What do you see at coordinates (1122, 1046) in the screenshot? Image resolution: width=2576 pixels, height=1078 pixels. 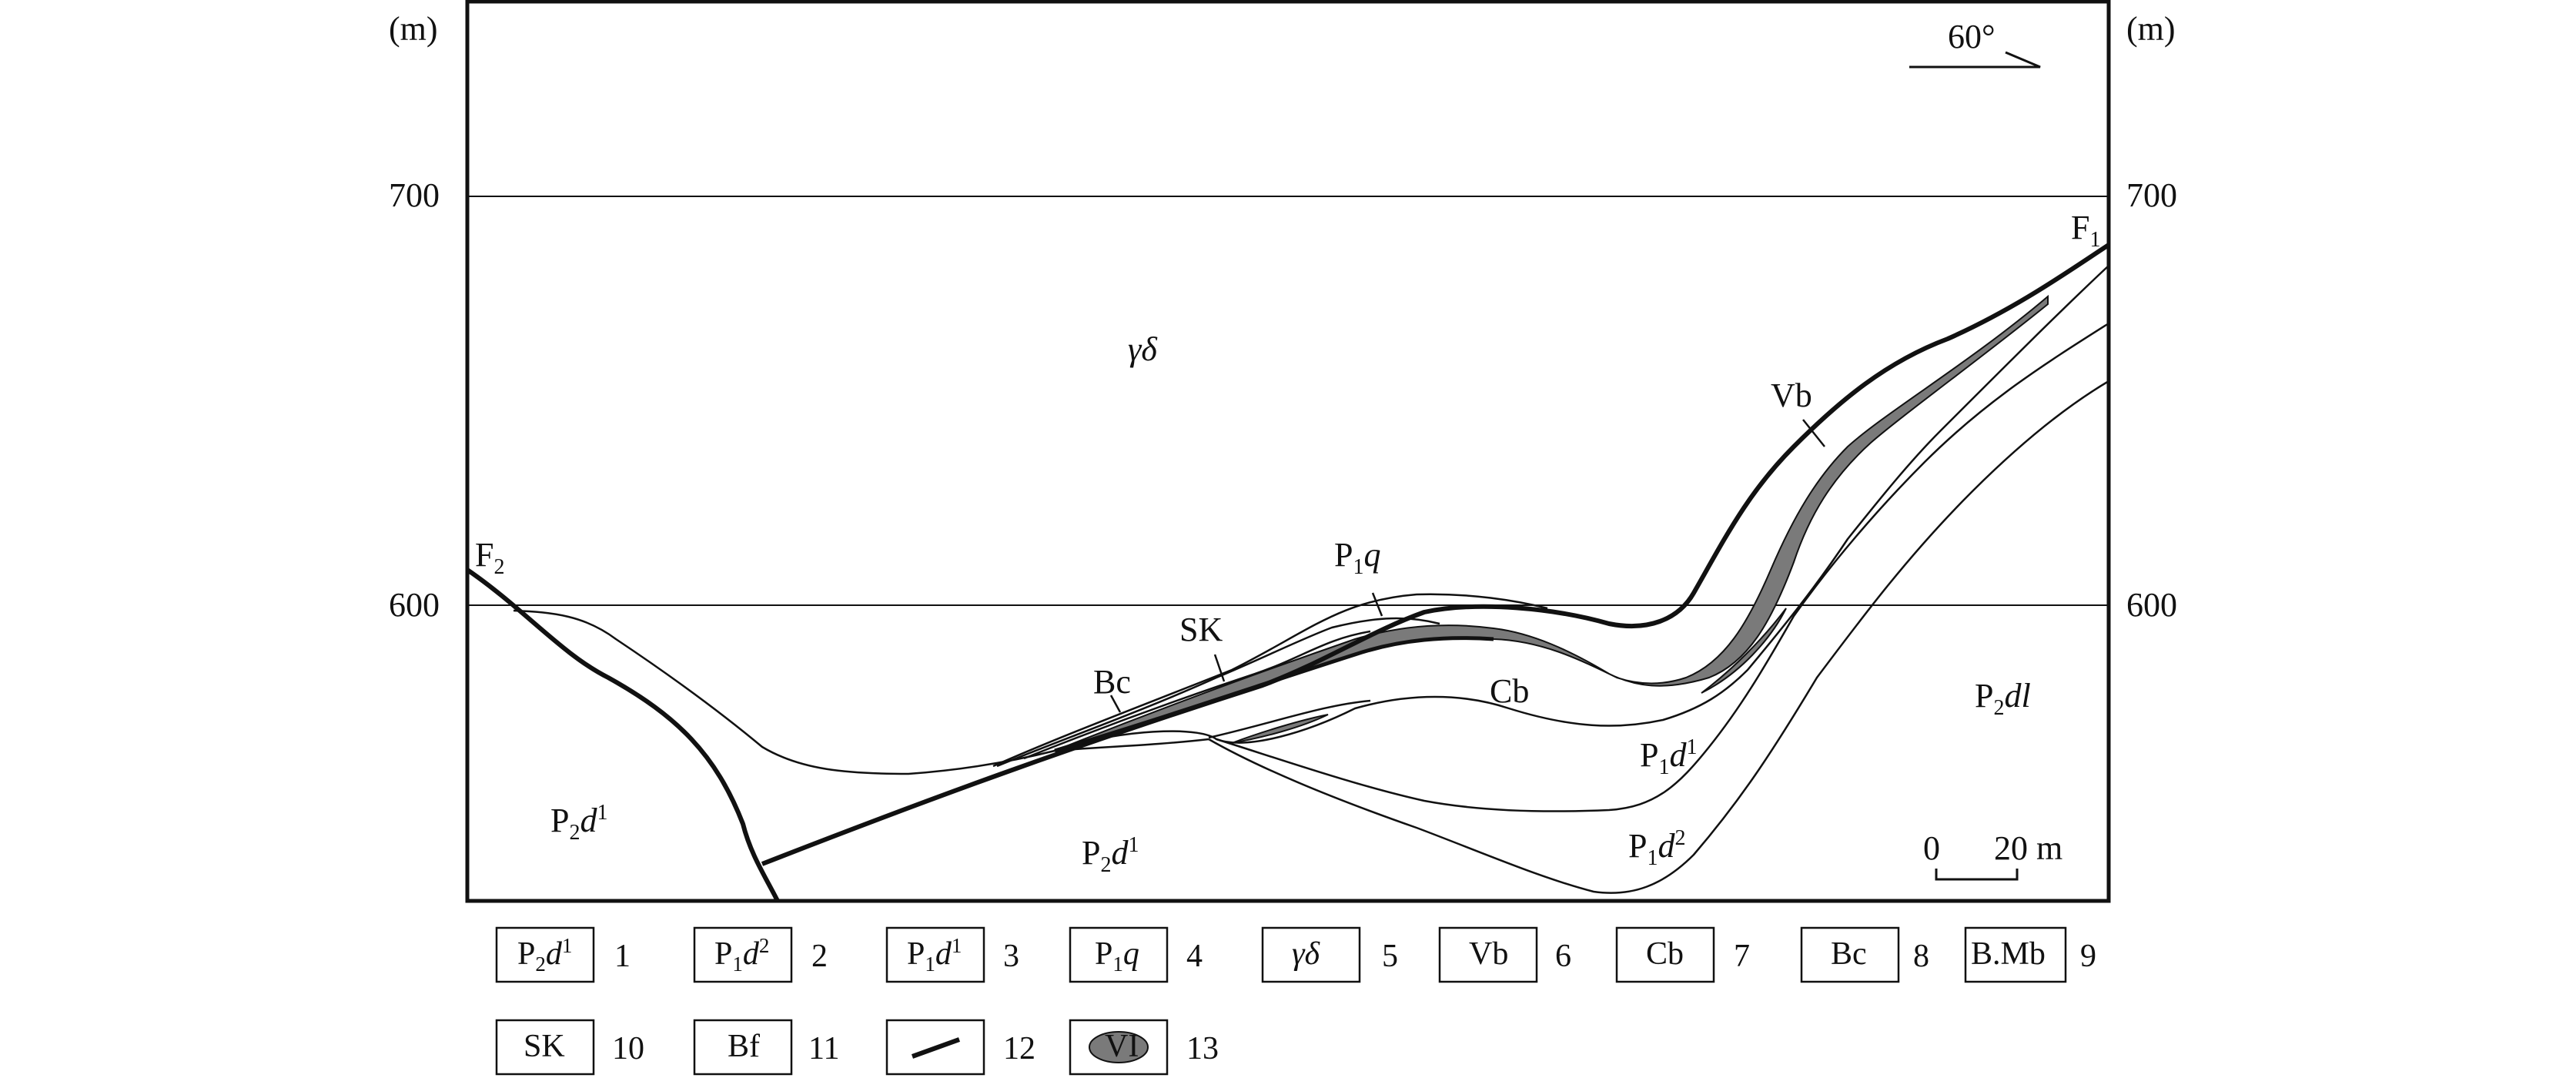 I see `svg-text: VI` at bounding box center [1122, 1046].